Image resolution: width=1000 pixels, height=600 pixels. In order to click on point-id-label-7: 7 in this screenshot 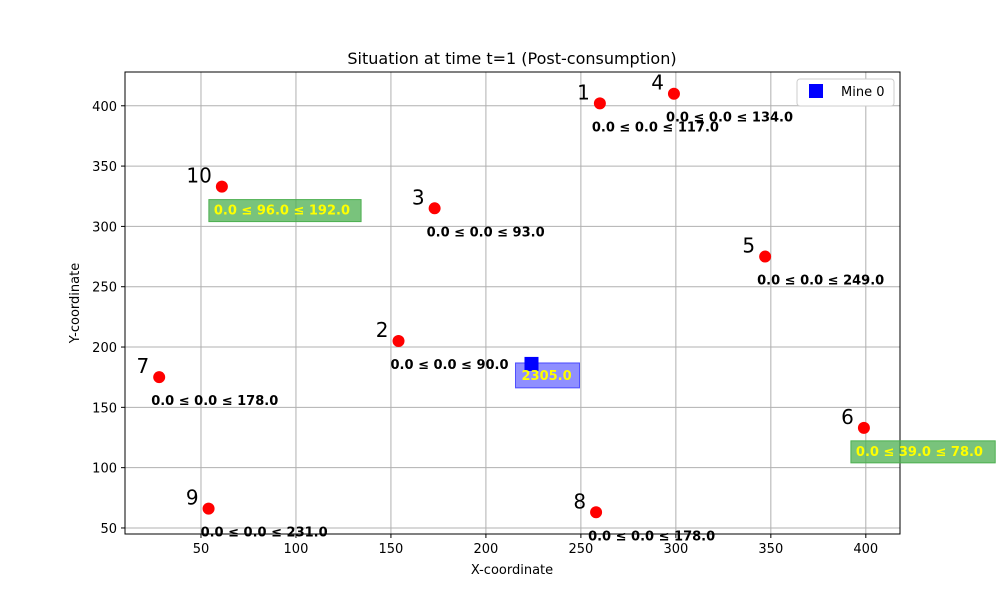, I will do `click(142, 366)`.